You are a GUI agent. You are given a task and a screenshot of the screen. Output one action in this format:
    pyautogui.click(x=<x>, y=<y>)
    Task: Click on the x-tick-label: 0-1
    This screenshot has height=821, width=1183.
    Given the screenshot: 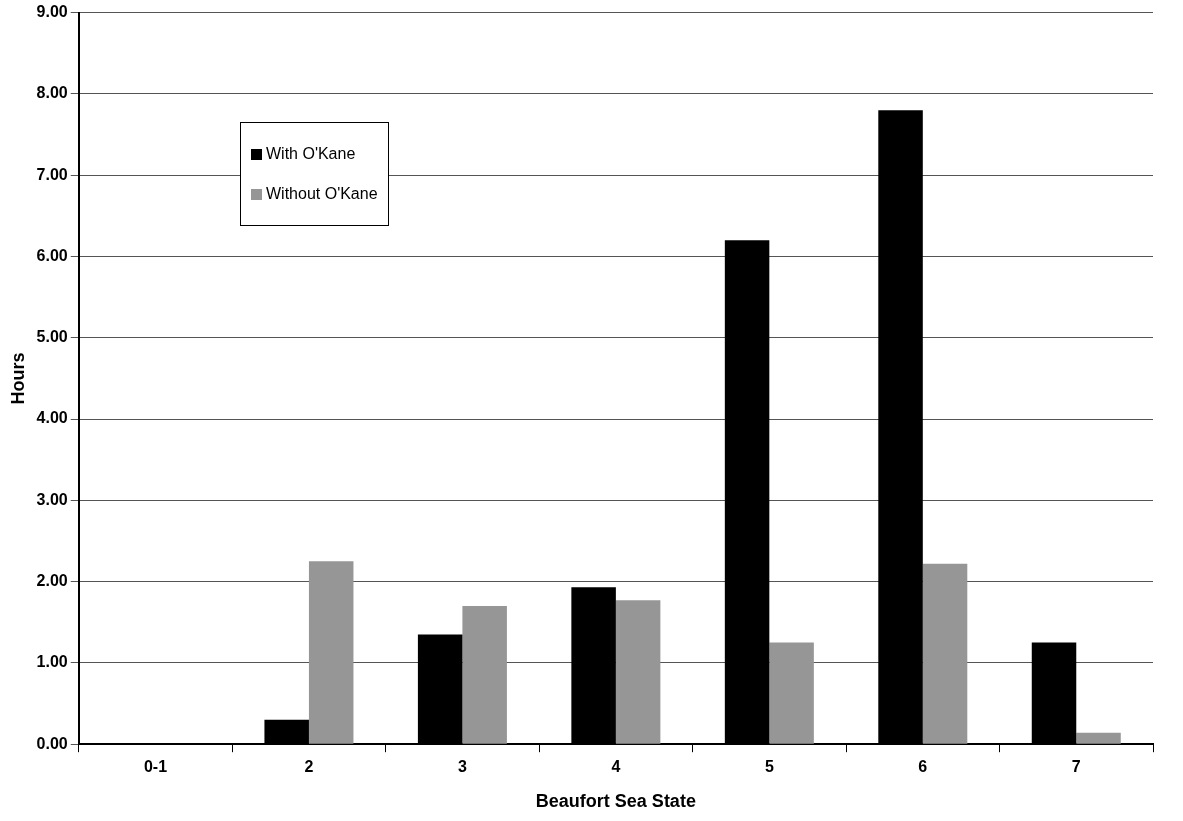 What is the action you would take?
    pyautogui.click(x=155, y=767)
    